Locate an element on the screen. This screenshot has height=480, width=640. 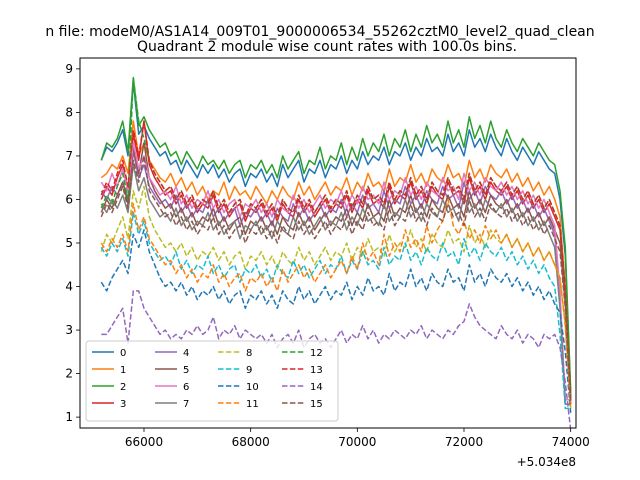
y-axis: 1 2 3 4 5 6 7 8 9 is located at coordinates (72, 243).